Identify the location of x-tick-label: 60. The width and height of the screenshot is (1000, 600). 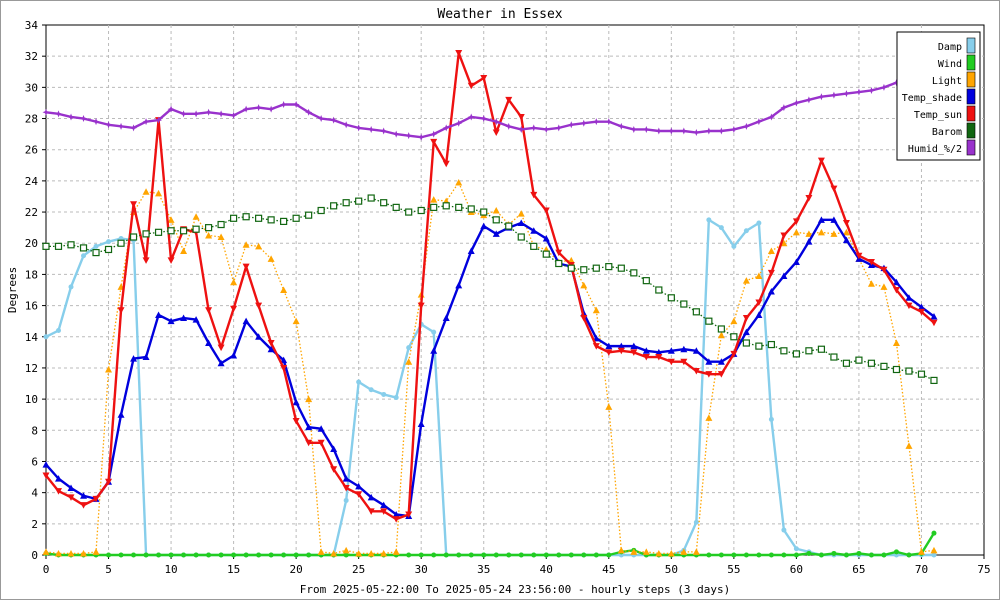
(796, 569).